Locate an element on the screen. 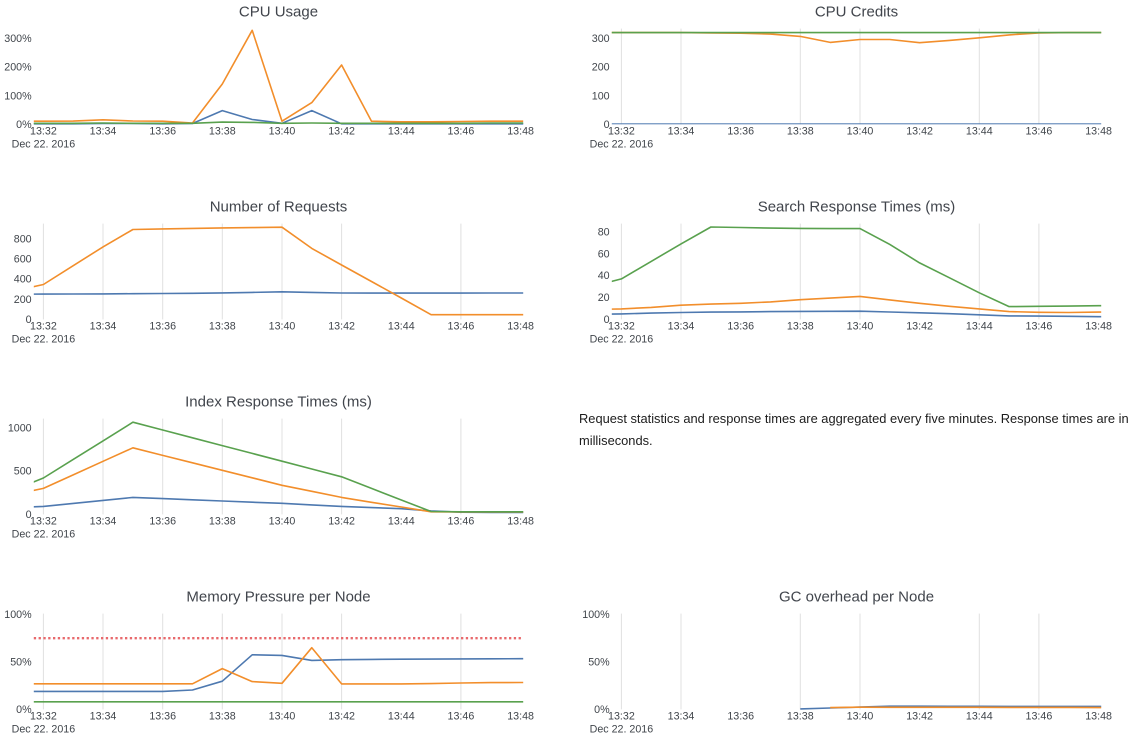 This screenshot has height=741, width=1131. svg-text: 800 is located at coordinates (23, 239).